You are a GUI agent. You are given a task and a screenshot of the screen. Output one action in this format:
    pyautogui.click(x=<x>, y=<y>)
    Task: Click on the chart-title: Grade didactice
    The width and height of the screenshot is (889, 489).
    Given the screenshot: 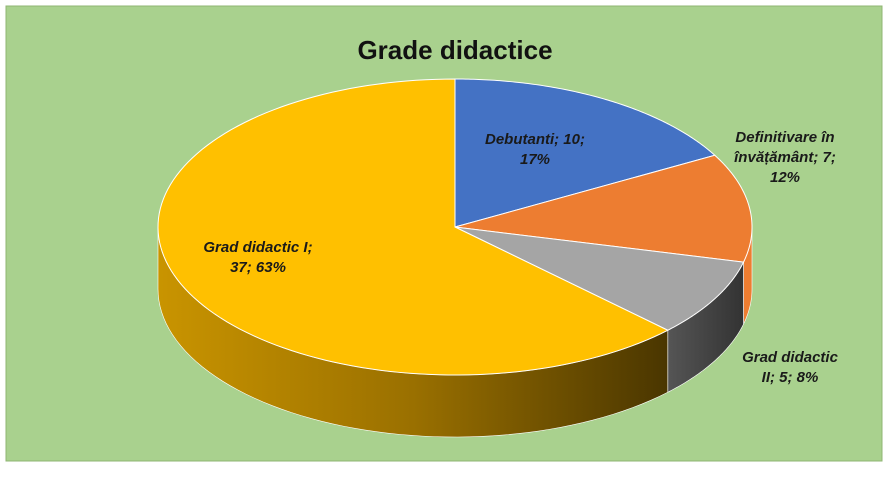 What is the action you would take?
    pyautogui.click(x=454, y=50)
    